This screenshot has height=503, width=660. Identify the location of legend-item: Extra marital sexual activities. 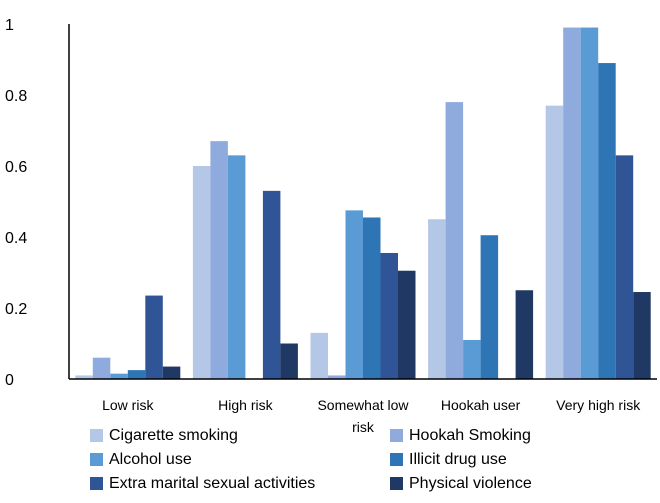
(240, 483).